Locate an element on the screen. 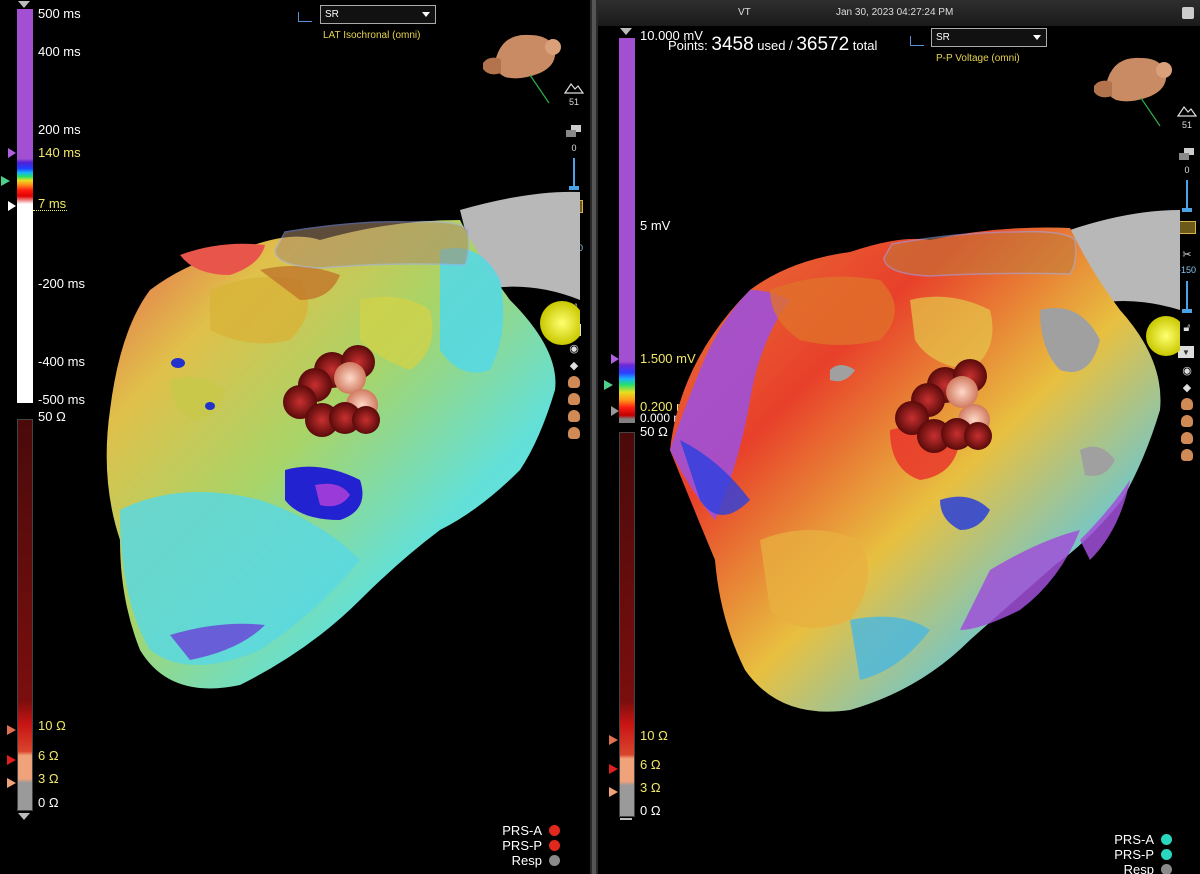 This screenshot has height=874, width=1200. clip-box-button is located at coordinates (1187, 227).